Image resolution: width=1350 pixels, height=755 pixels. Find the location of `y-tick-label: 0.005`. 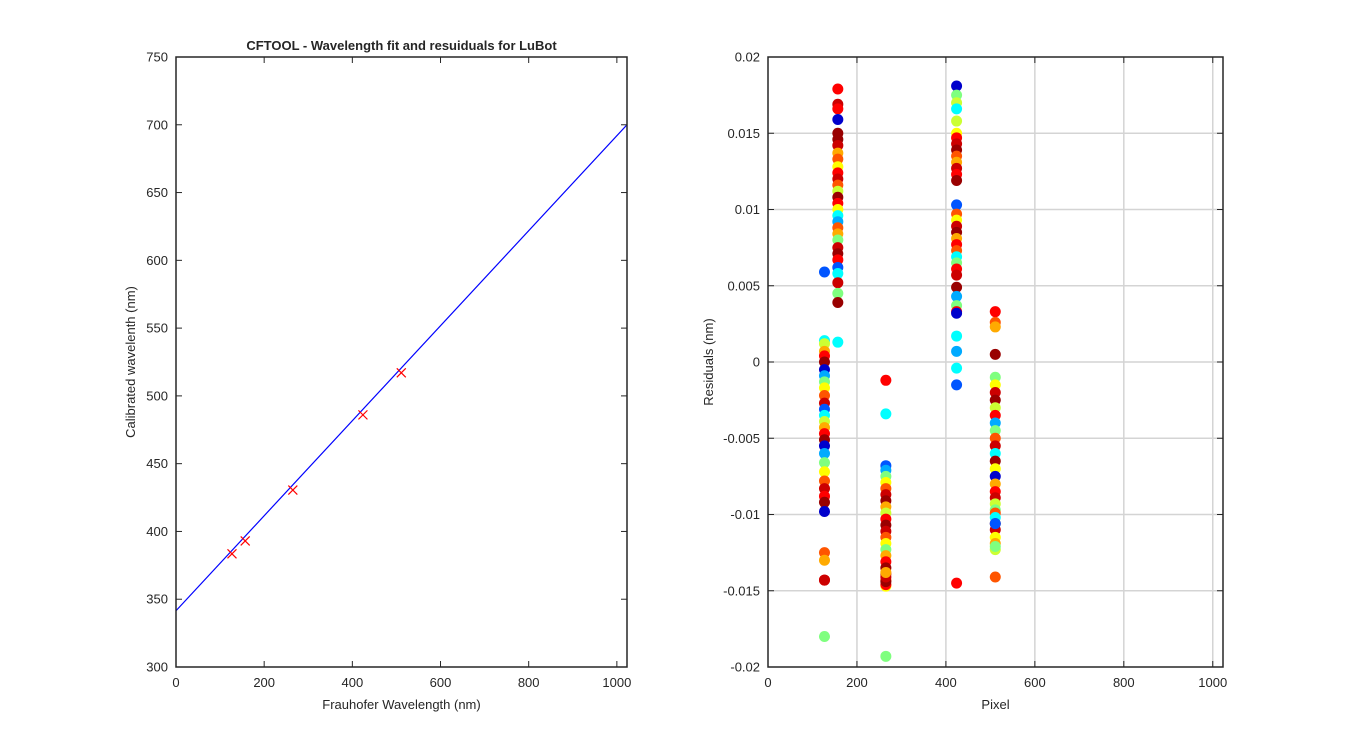

y-tick-label: 0.005 is located at coordinates (743, 285).